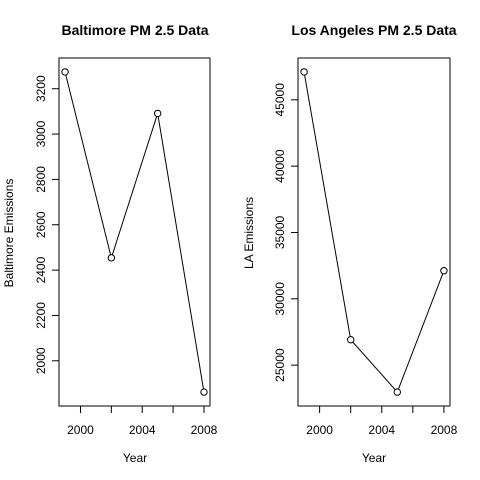 This screenshot has width=480, height=480. I want to click on la-y-tick-label: 30000, so click(280, 299).